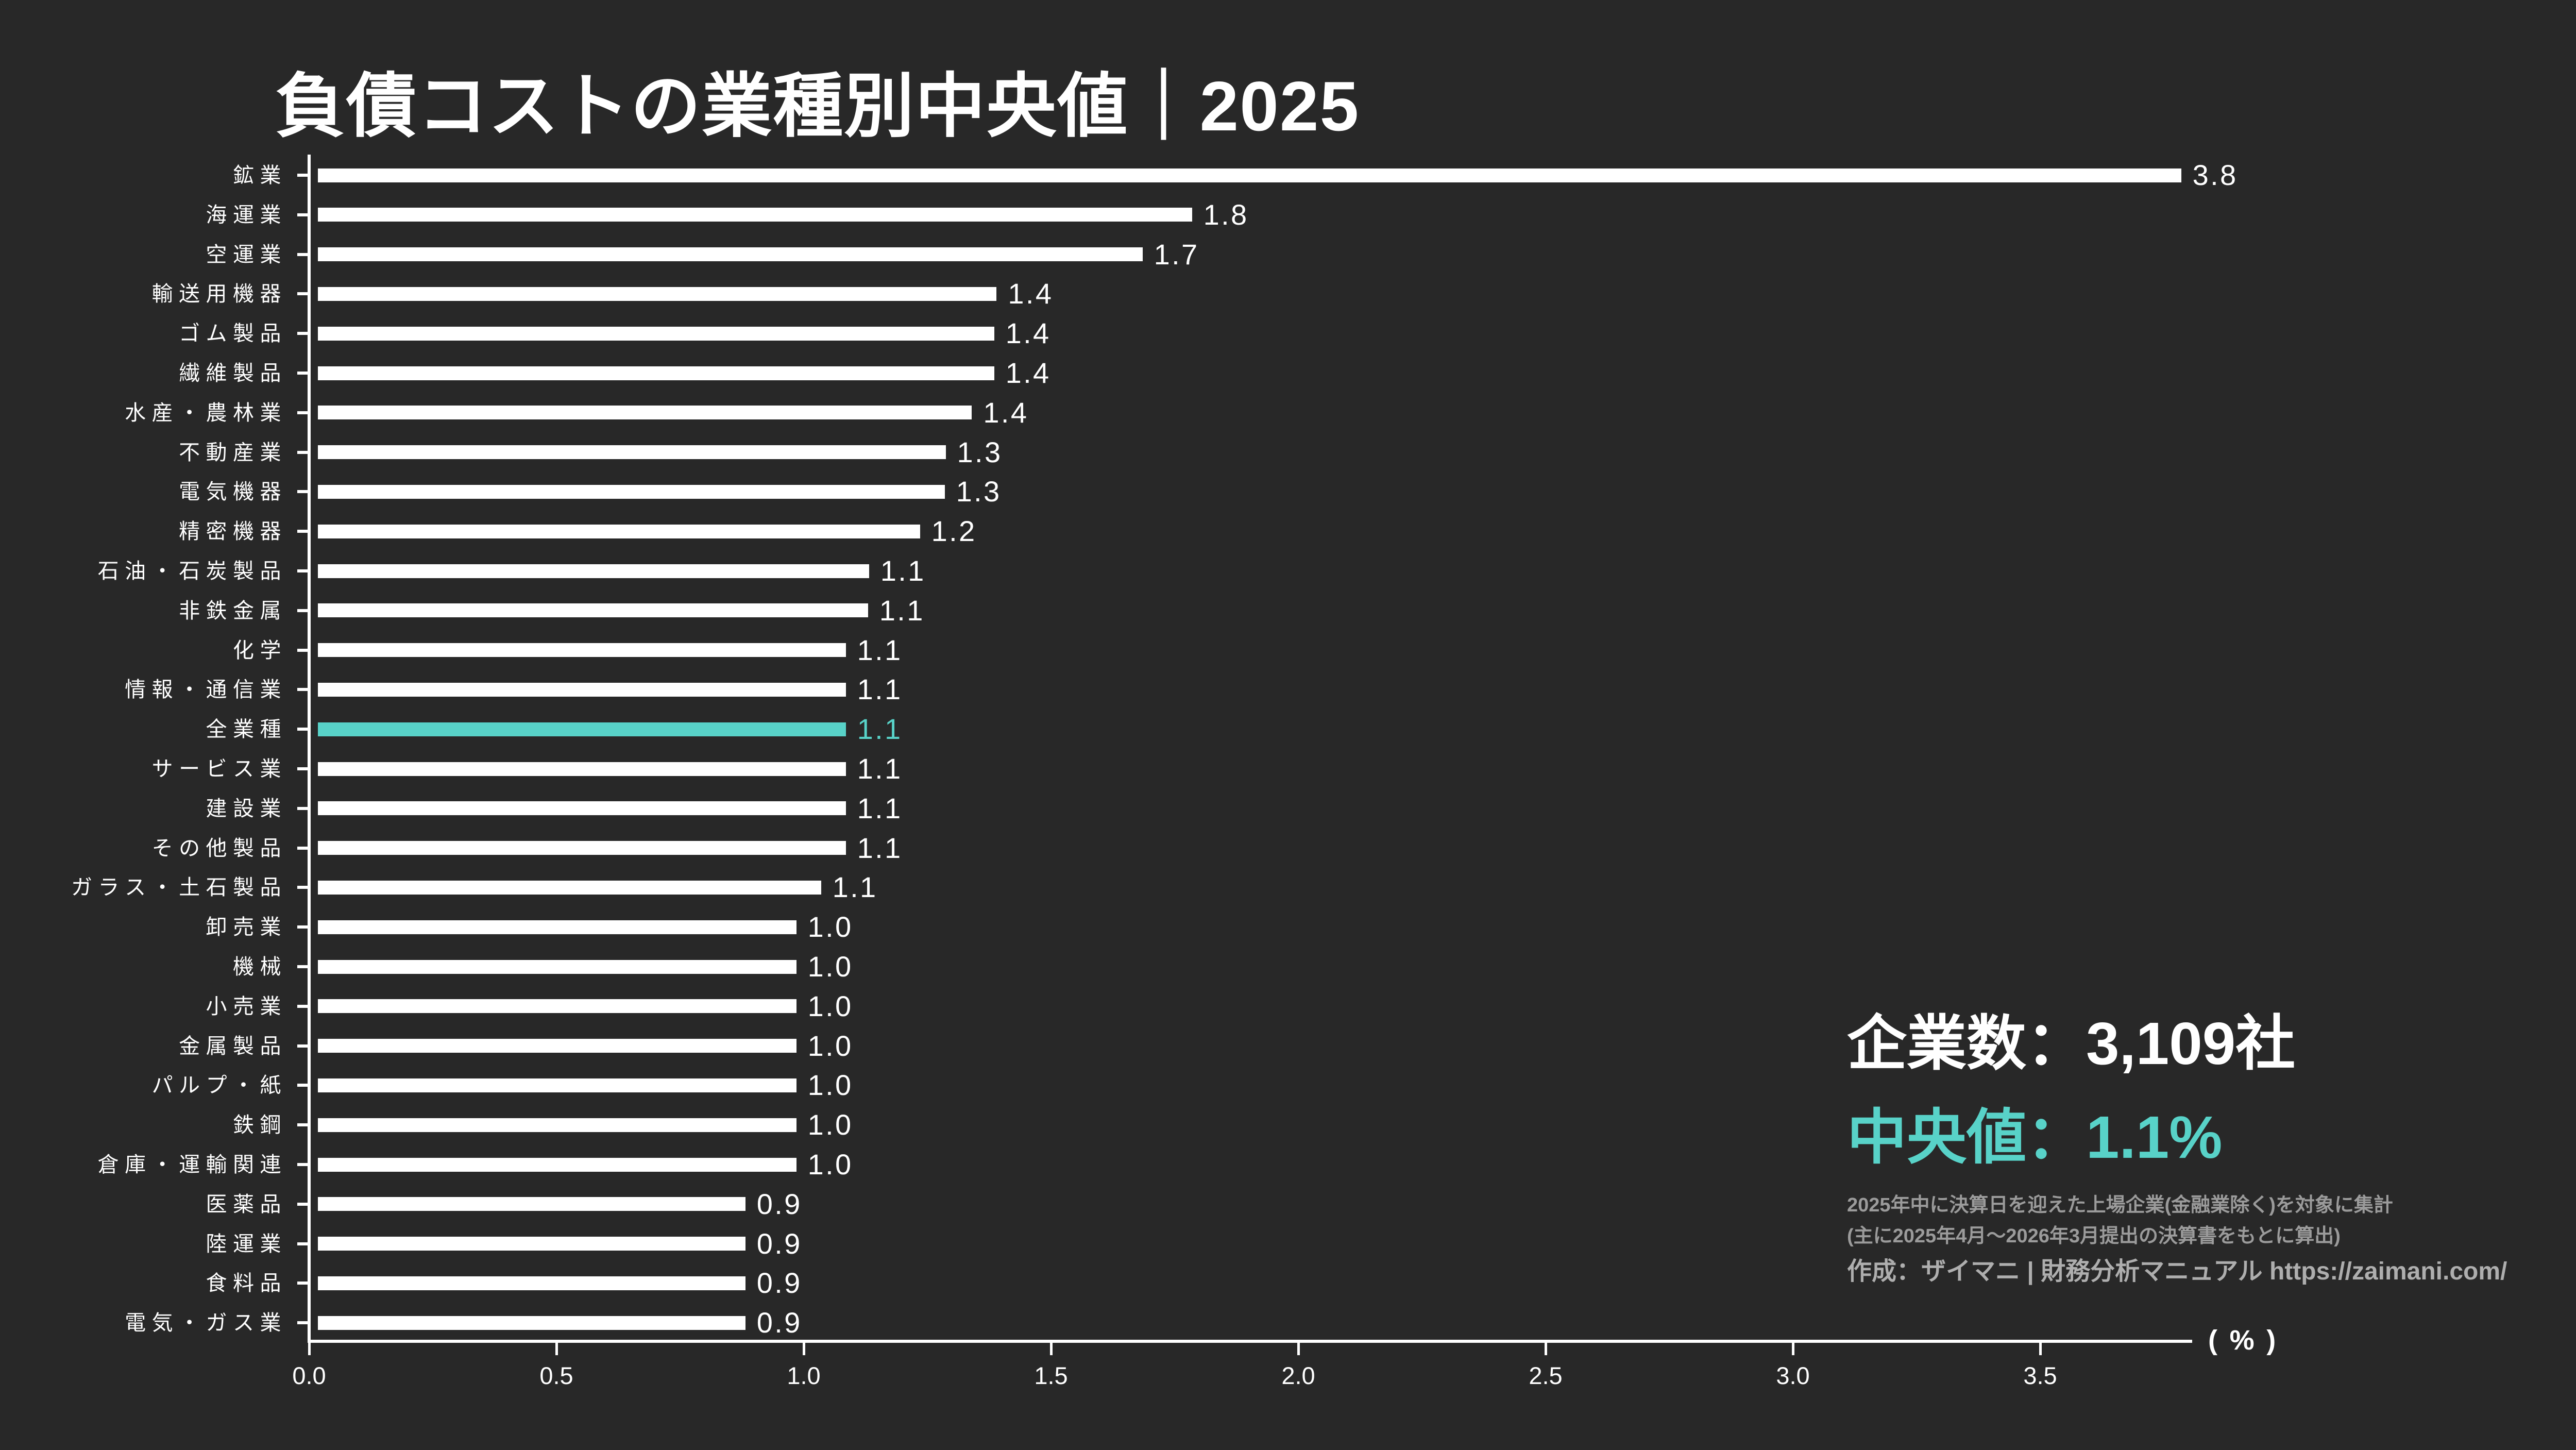 This screenshot has height=1450, width=2576. I want to click on category-label: 電気機器, so click(233, 492).